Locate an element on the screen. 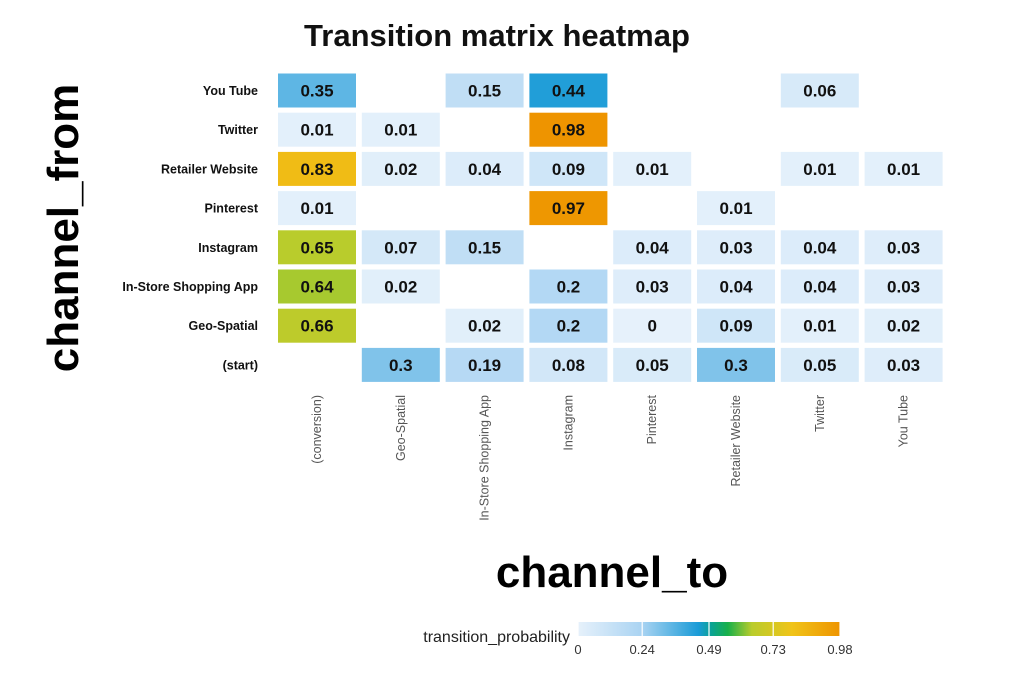 The height and width of the screenshot is (685, 1023). x-tick-label: You Tube is located at coordinates (904, 421).